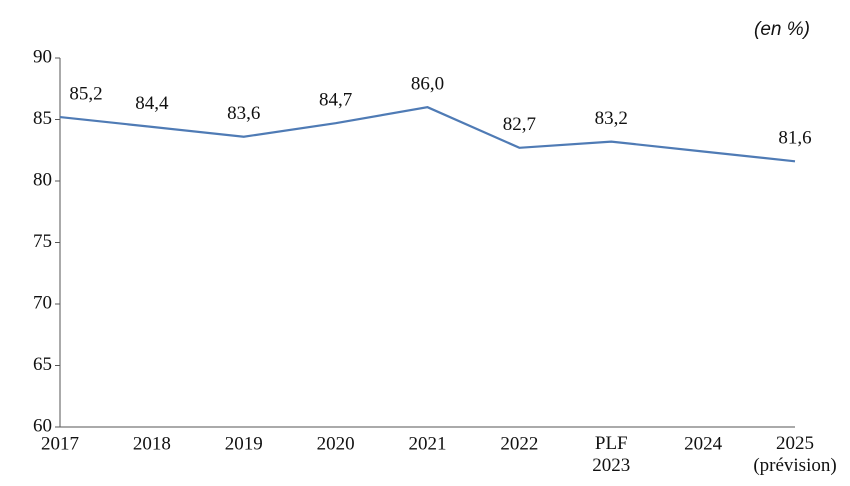 Image resolution: width=850 pixels, height=486 pixels. What do you see at coordinates (519, 124) in the screenshot?
I see `data-label: 82,7` at bounding box center [519, 124].